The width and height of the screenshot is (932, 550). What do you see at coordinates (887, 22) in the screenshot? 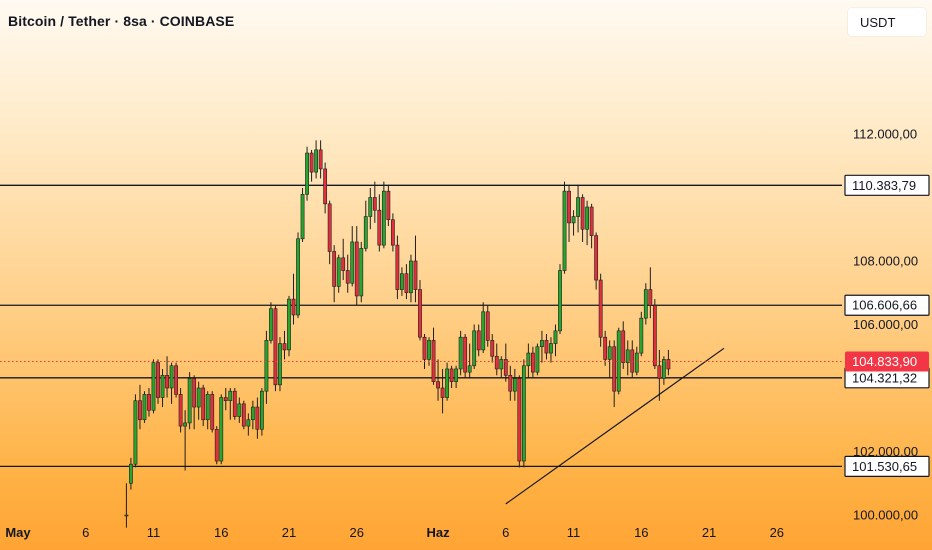
I see `currency-button: USDT` at bounding box center [887, 22].